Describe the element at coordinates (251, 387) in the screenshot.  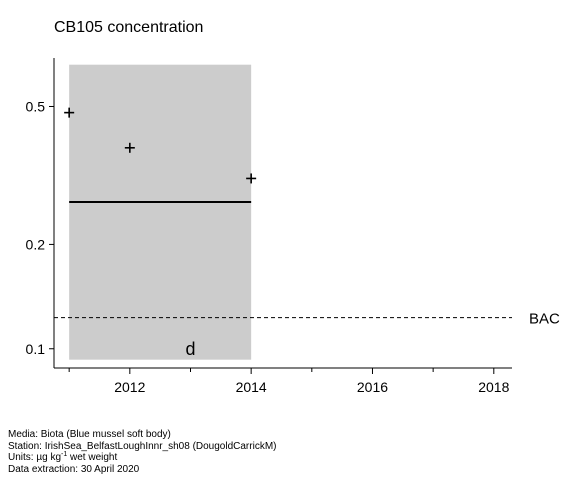
I see `x-tick-label-1: 2014` at that location.